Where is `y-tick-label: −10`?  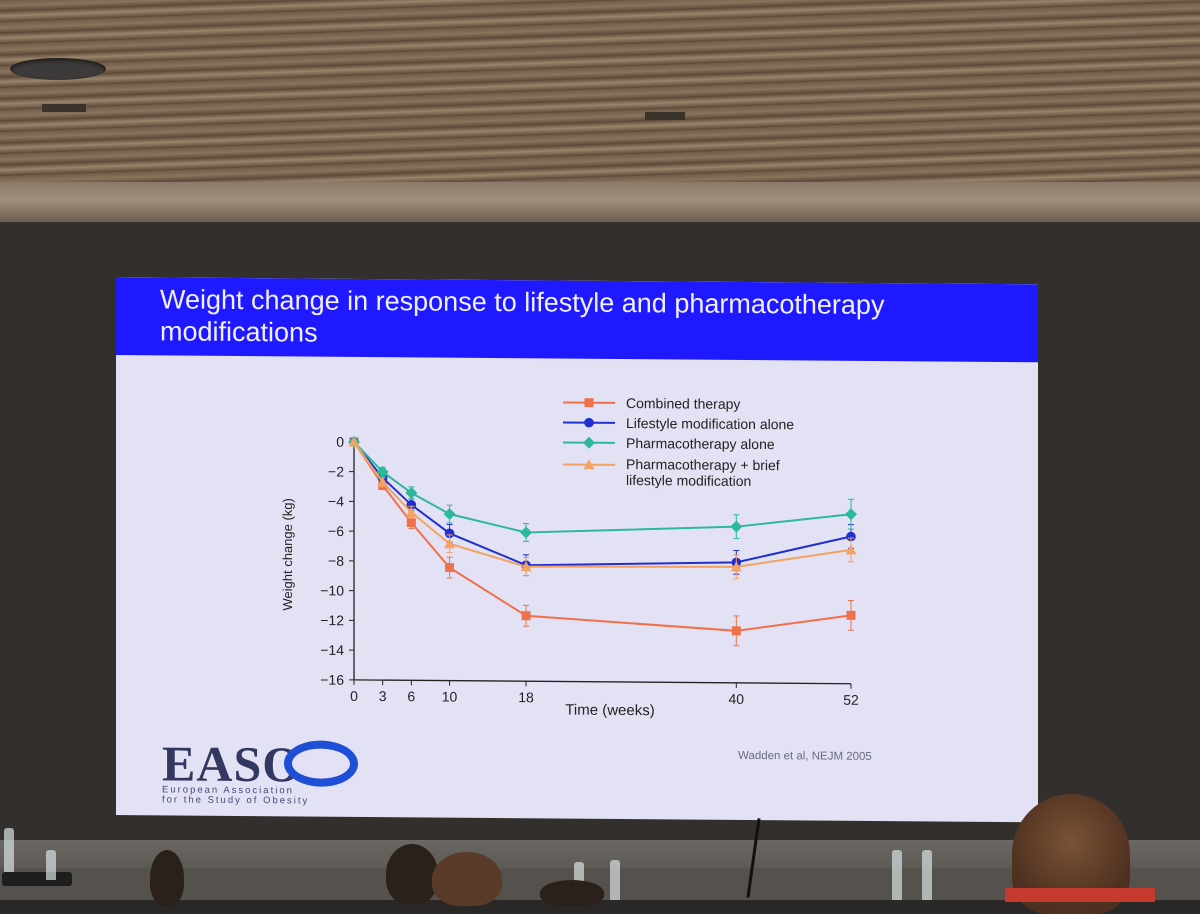
y-tick-label: −10 is located at coordinates (332, 590).